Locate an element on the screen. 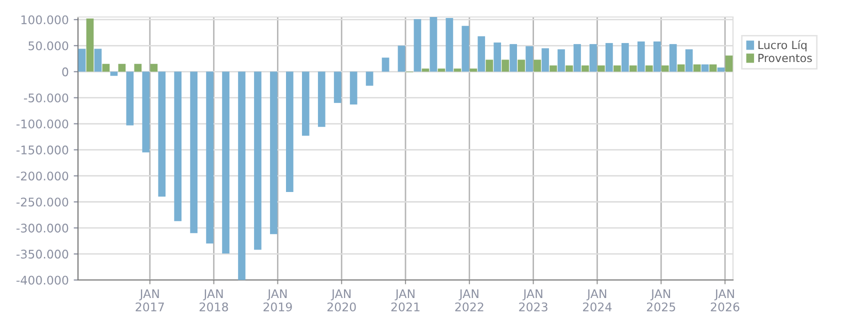 Image resolution: width=851 pixels, height=313 pixels. x-tick-label: JAN 2025 is located at coordinates (661, 300).